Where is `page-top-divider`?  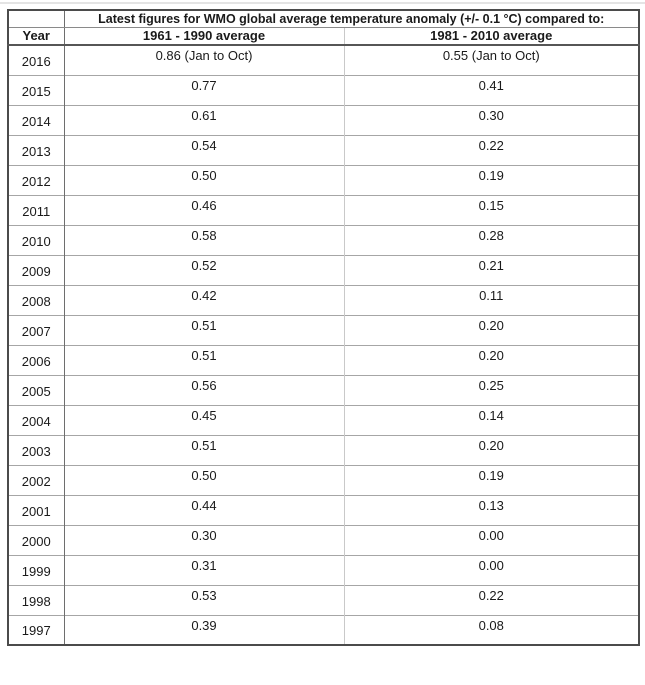
page-top-divider is located at coordinates (322, 3).